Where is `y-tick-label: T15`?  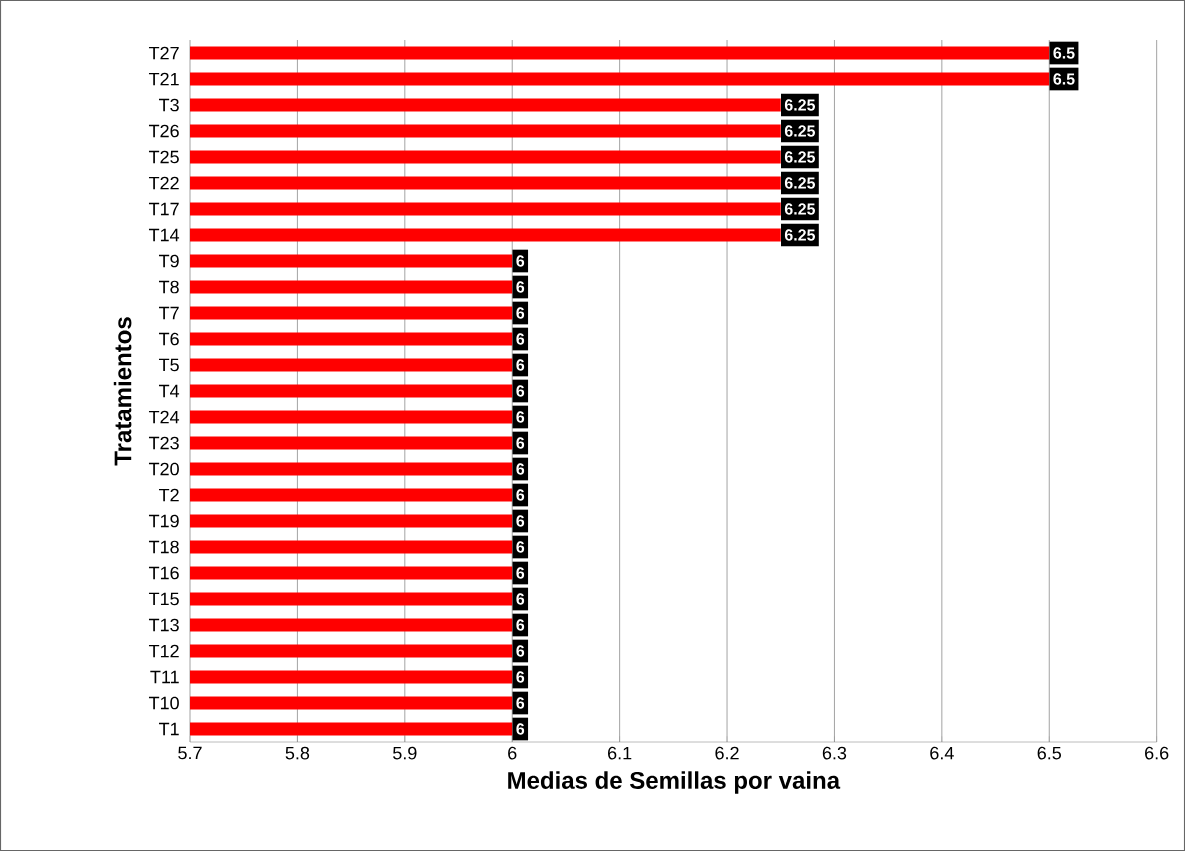
y-tick-label: T15 is located at coordinates (163, 599).